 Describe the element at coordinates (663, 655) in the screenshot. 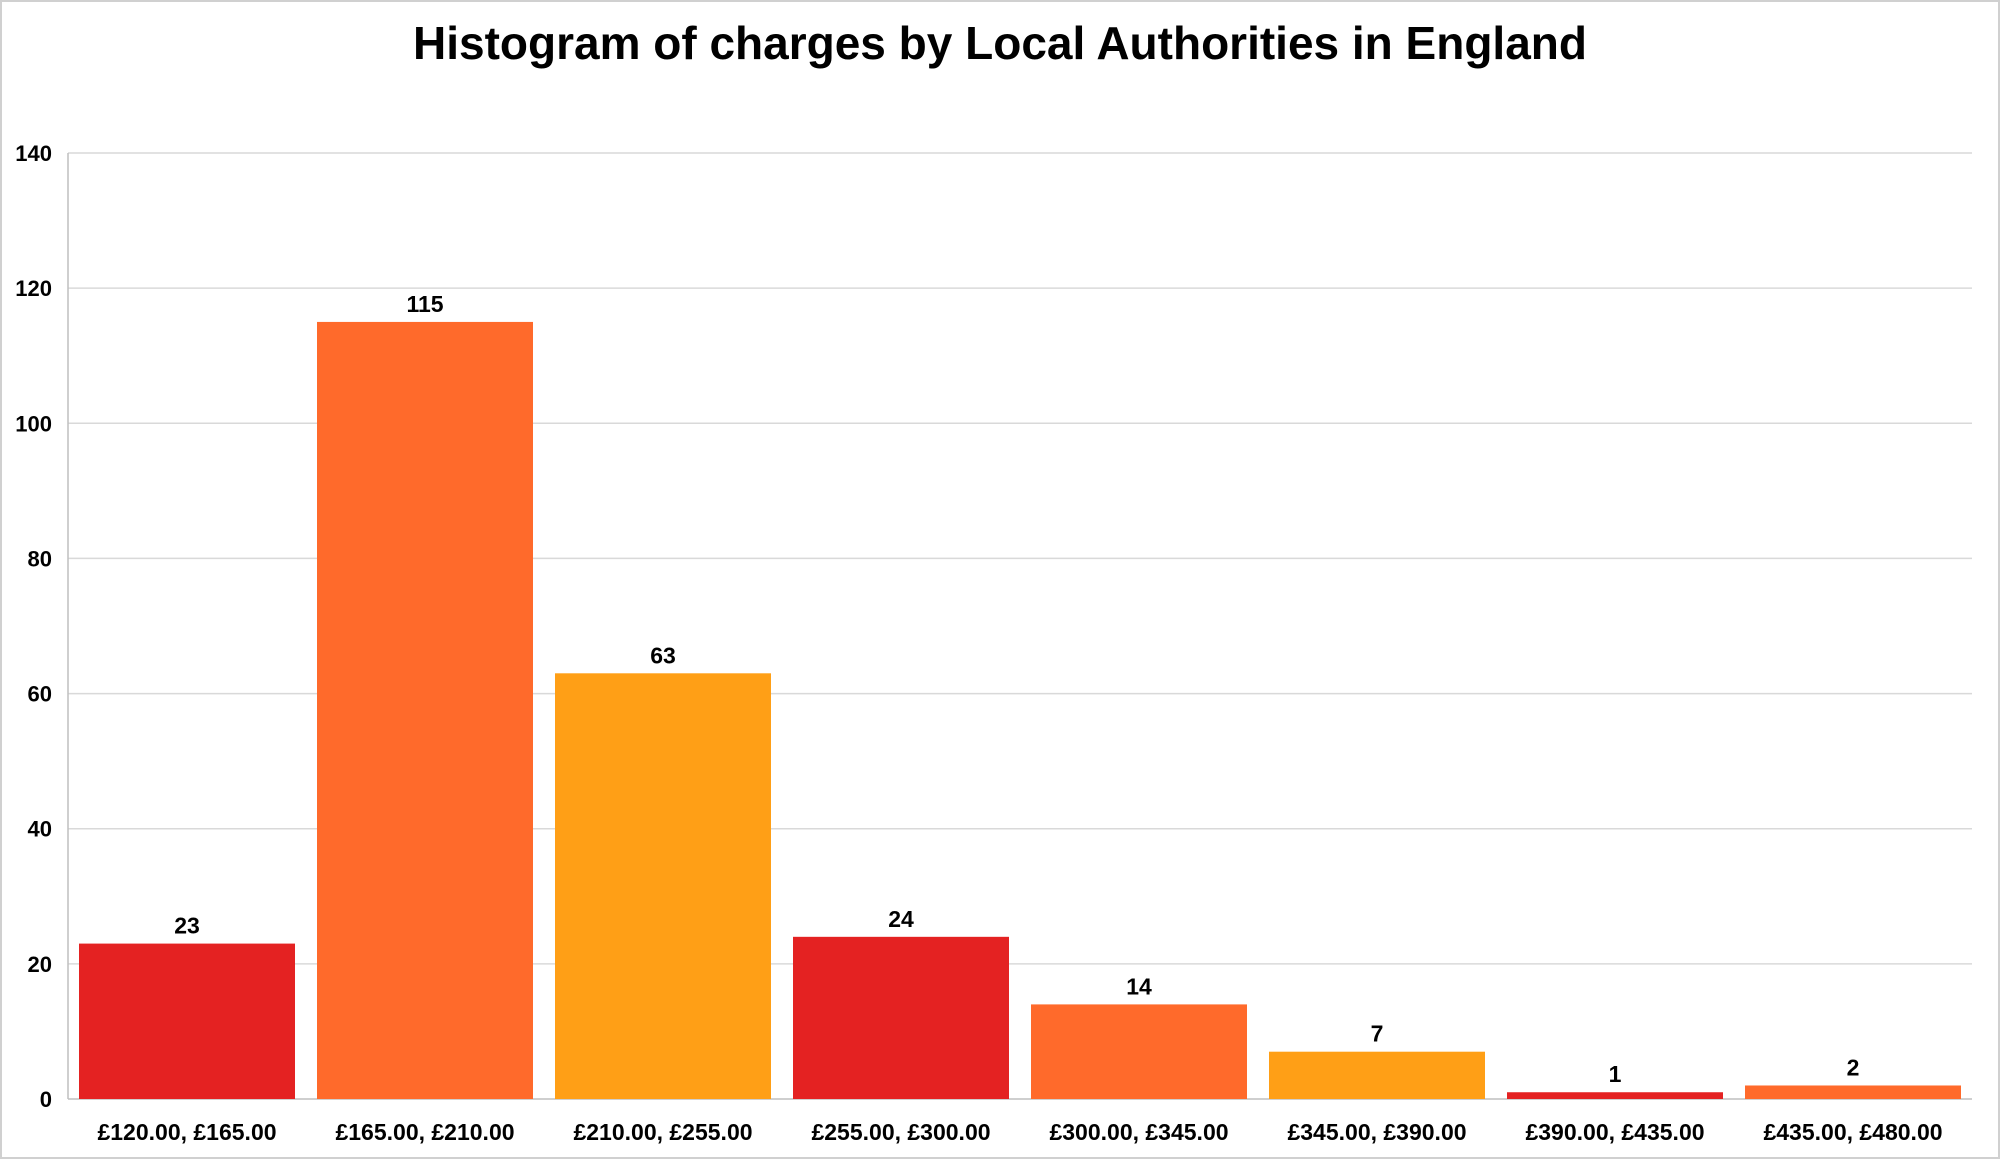

I see `data-label: 63` at that location.